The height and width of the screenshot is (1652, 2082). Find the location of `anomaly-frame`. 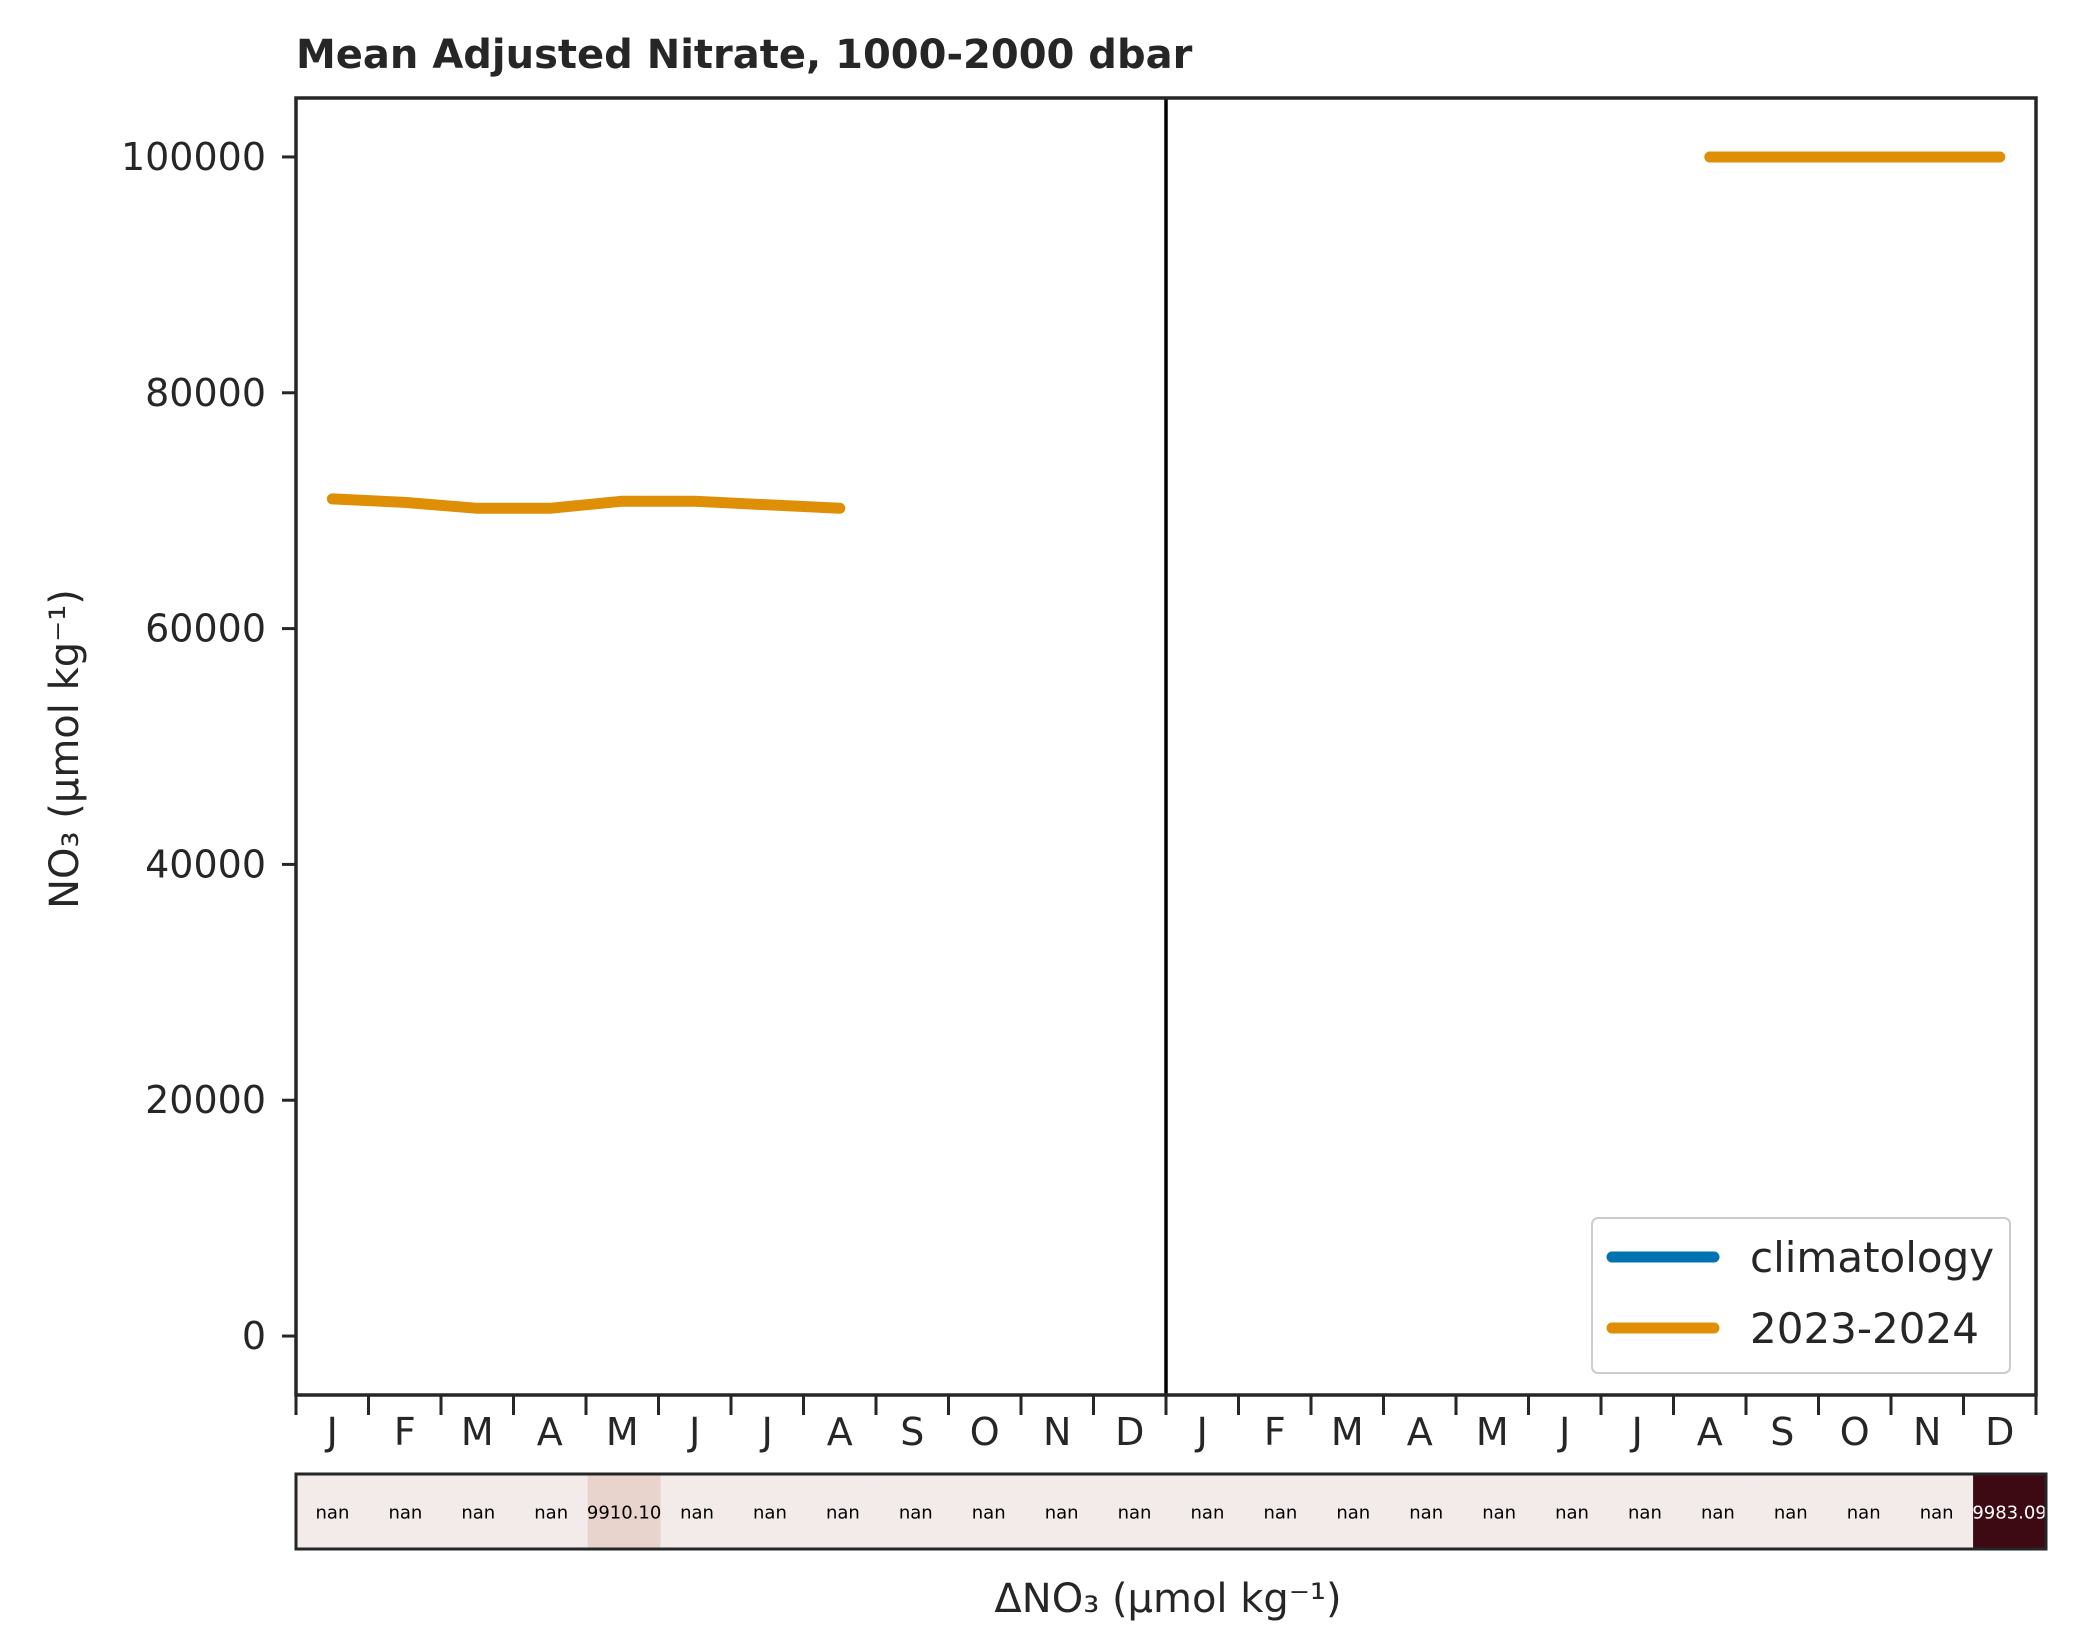

anomaly-frame is located at coordinates (1171, 1511).